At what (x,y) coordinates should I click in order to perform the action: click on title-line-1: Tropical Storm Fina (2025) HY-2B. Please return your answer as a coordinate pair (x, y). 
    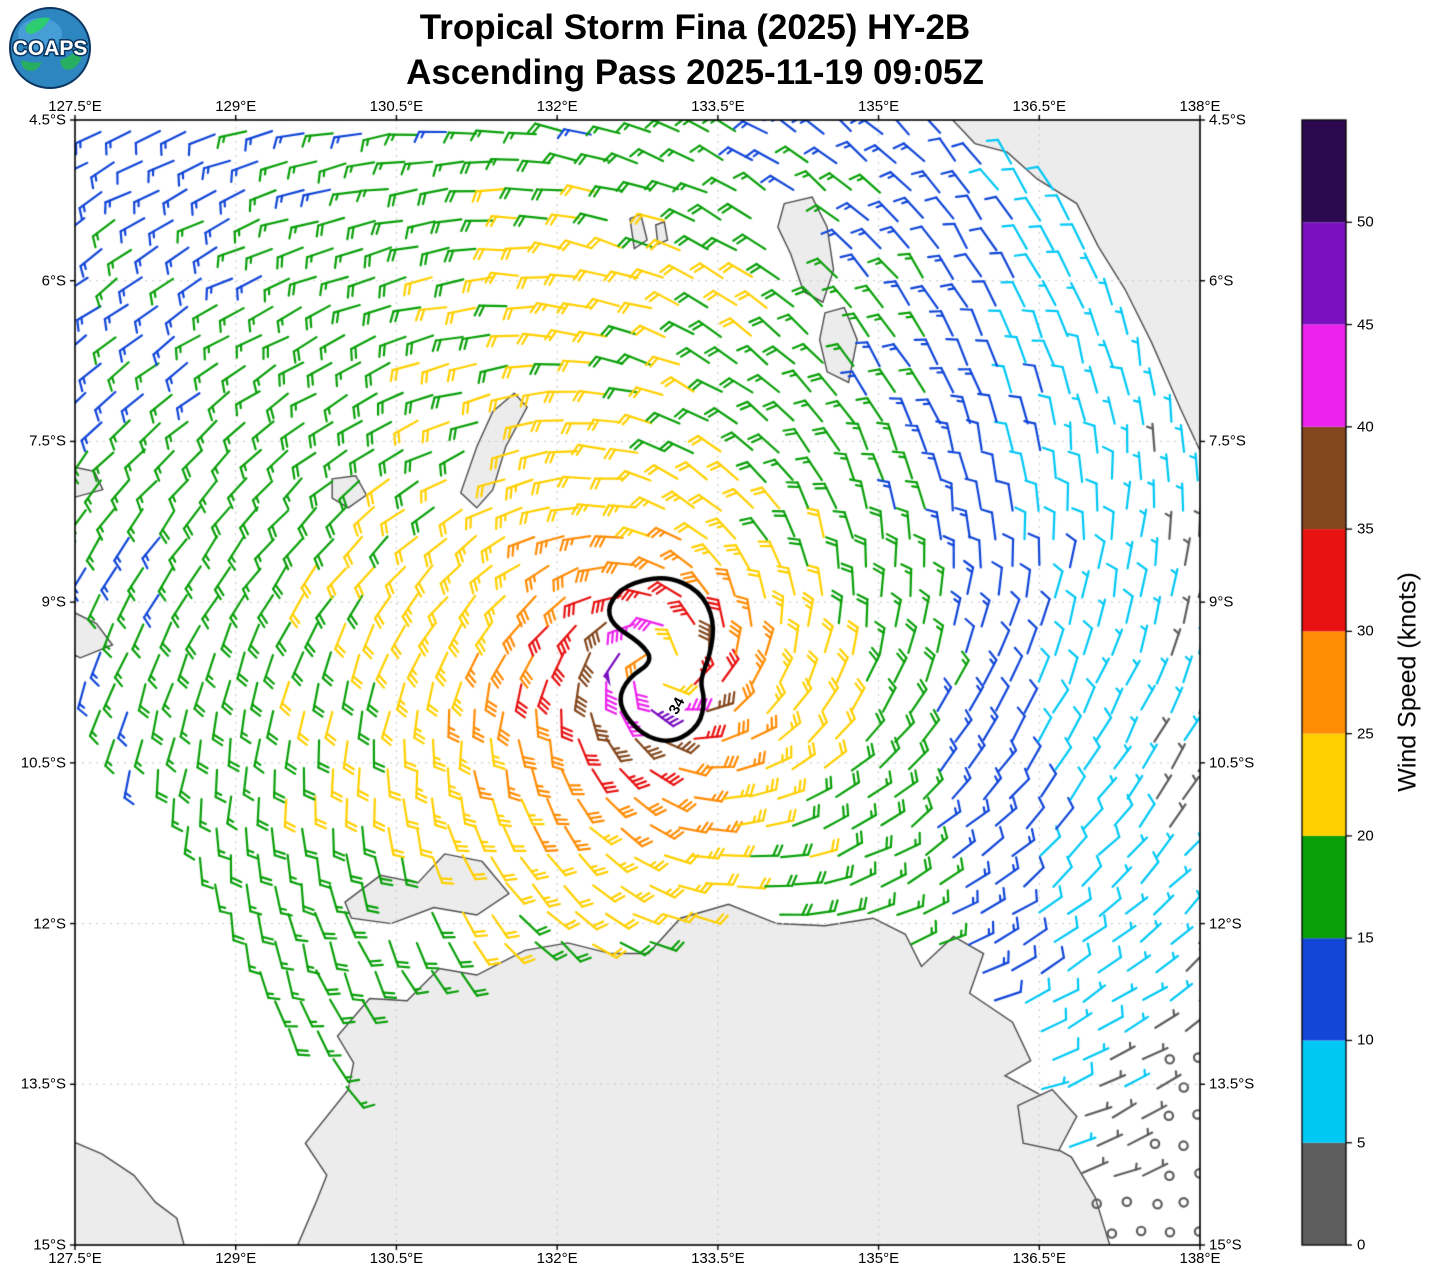
    Looking at the image, I should click on (695, 27).